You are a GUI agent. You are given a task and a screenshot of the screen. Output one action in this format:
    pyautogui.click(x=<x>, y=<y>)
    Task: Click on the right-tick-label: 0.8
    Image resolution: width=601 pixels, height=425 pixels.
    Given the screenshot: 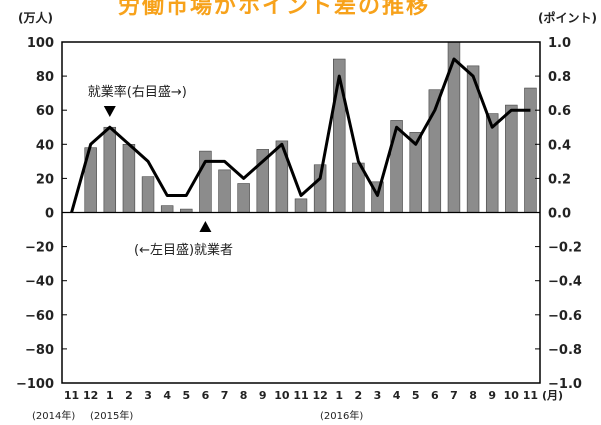 What is the action you would take?
    pyautogui.click(x=559, y=77)
    